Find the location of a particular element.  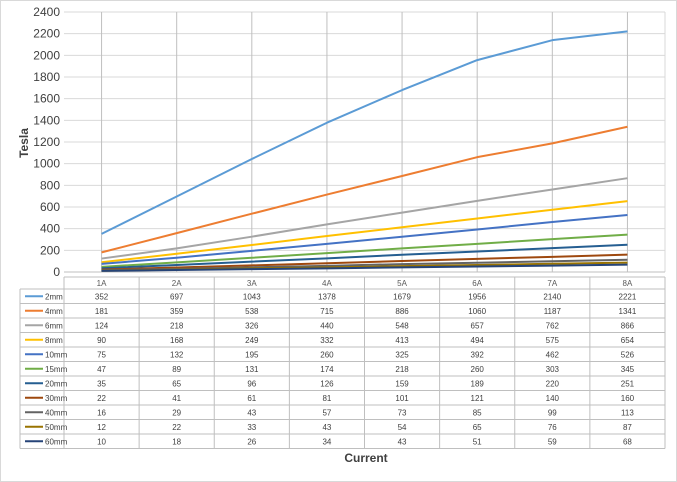

data-label: 359 is located at coordinates (177, 311).